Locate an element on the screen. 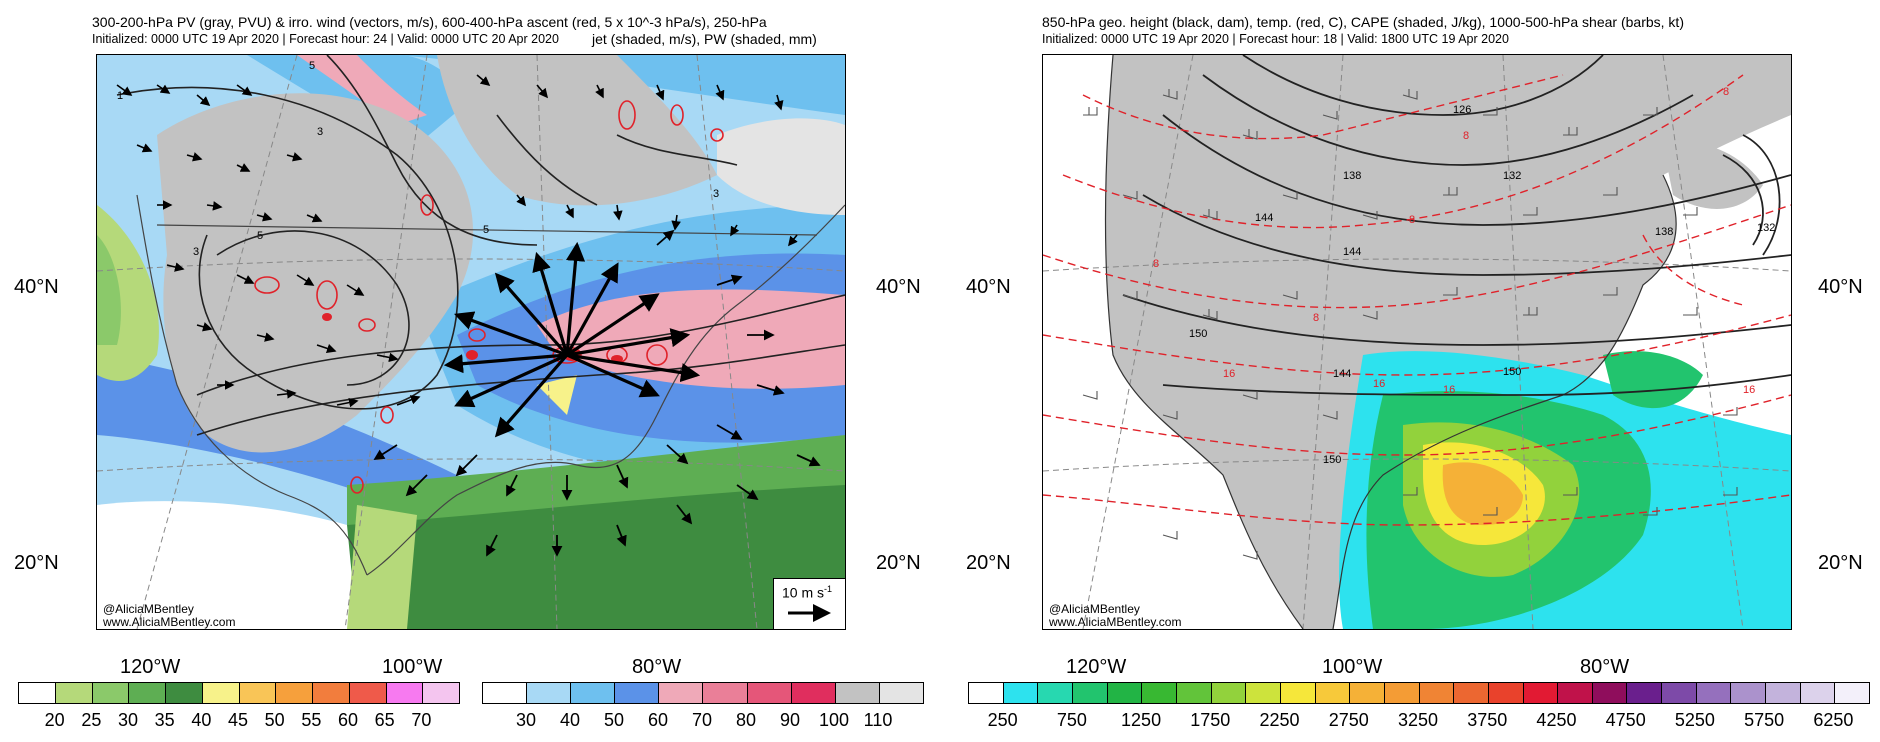 The height and width of the screenshot is (742, 1880). pw-colorbar-tick-label: 20 is located at coordinates (54, 720).